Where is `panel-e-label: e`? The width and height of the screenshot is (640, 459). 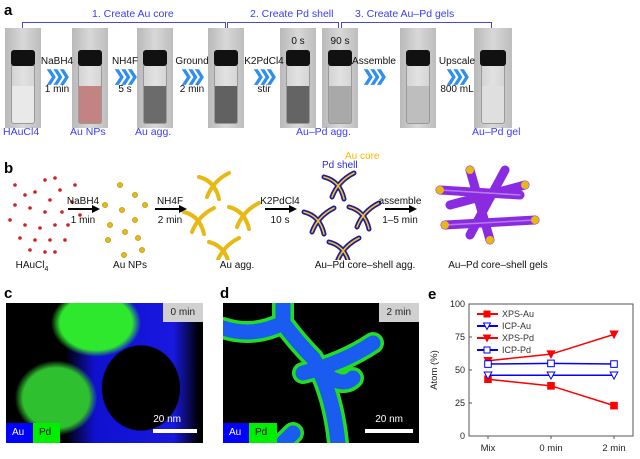
panel-e-label: e is located at coordinates (432, 294).